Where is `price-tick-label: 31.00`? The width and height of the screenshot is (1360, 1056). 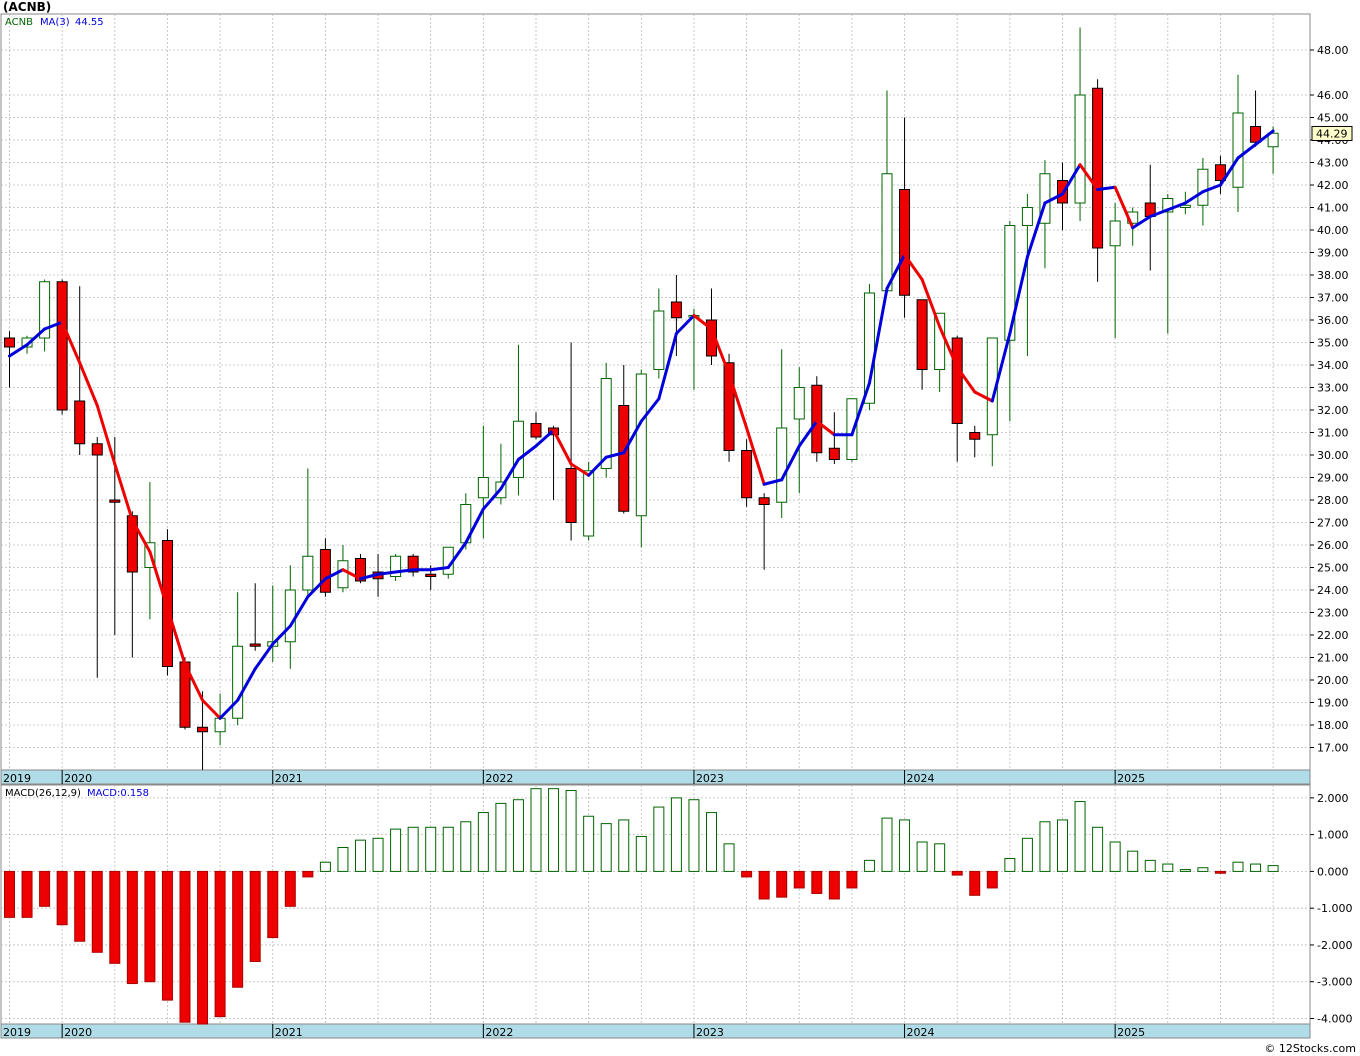 price-tick-label: 31.00 is located at coordinates (1333, 433).